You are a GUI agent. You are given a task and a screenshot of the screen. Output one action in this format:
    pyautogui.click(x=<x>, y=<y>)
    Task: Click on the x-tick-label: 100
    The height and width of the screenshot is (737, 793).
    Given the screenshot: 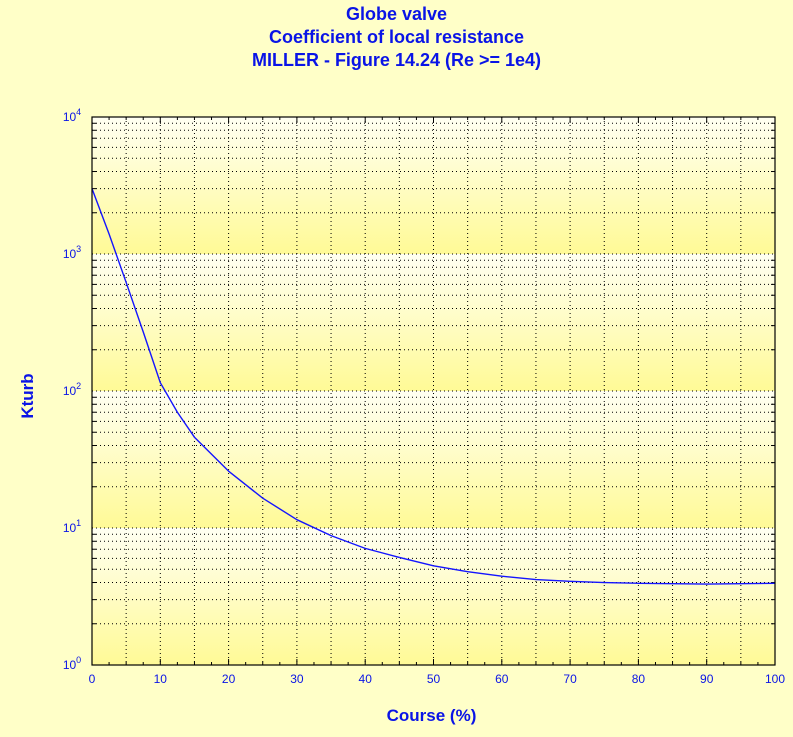 What is the action you would take?
    pyautogui.click(x=775, y=679)
    